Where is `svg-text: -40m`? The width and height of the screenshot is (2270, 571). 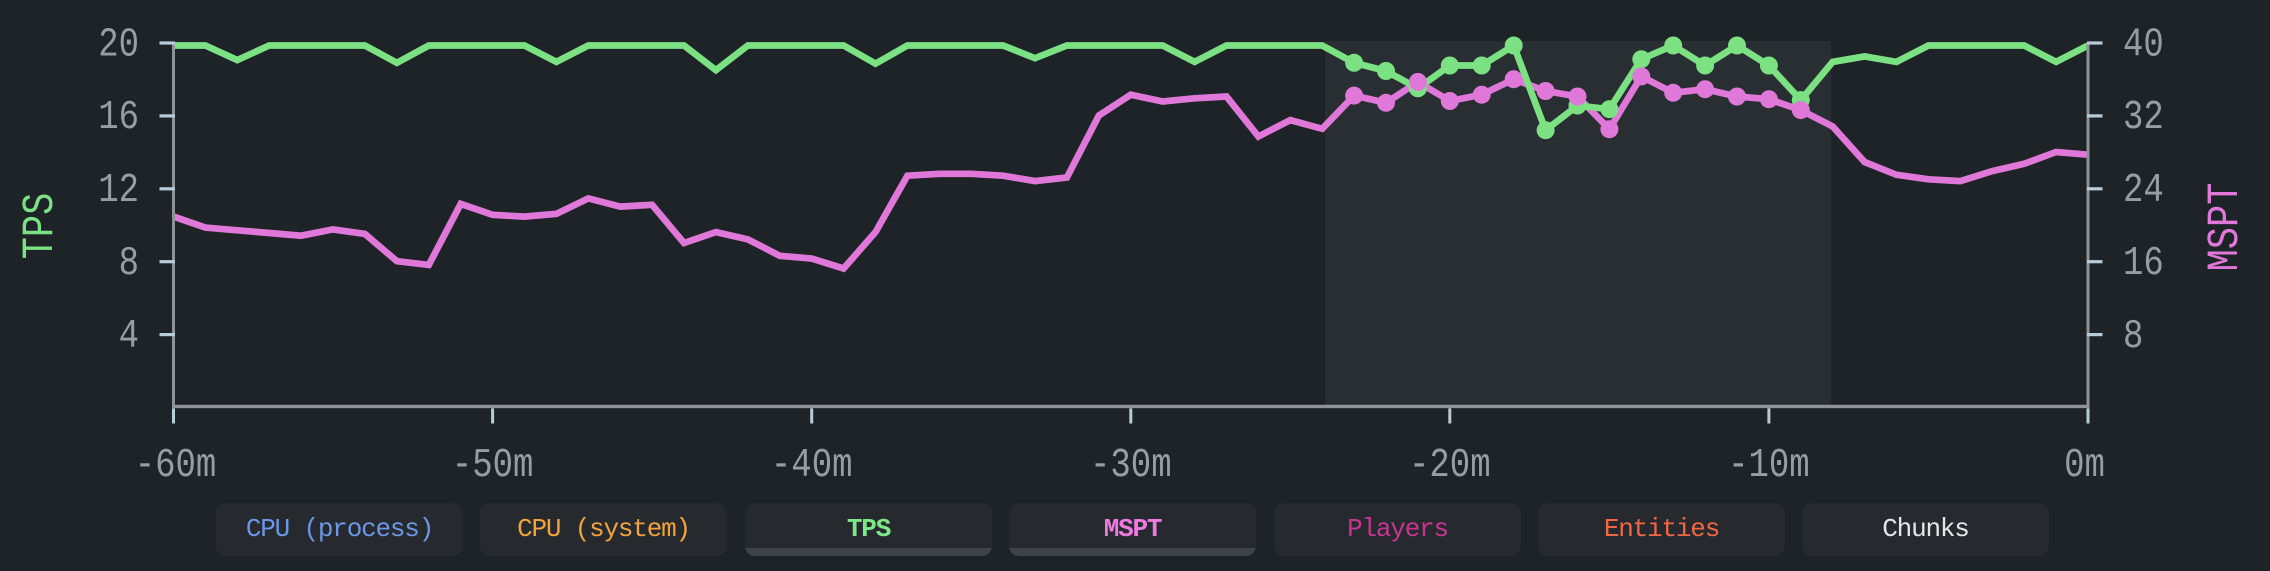 svg-text: -40m is located at coordinates (812, 467).